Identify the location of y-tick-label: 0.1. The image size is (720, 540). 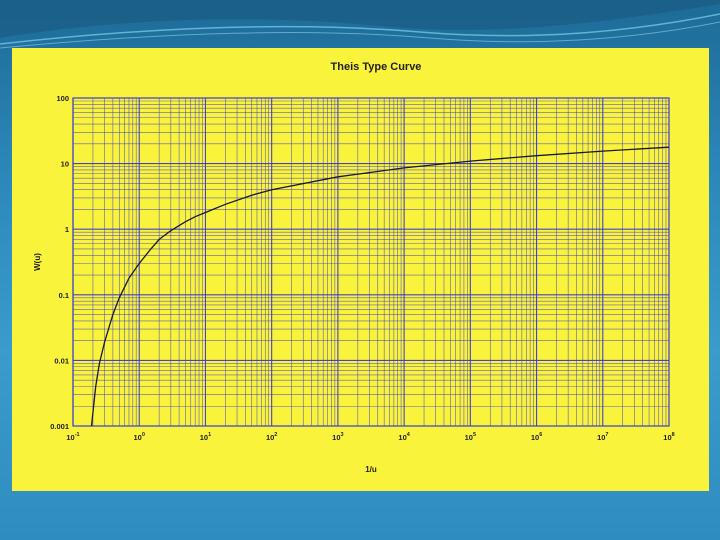
(64, 295).